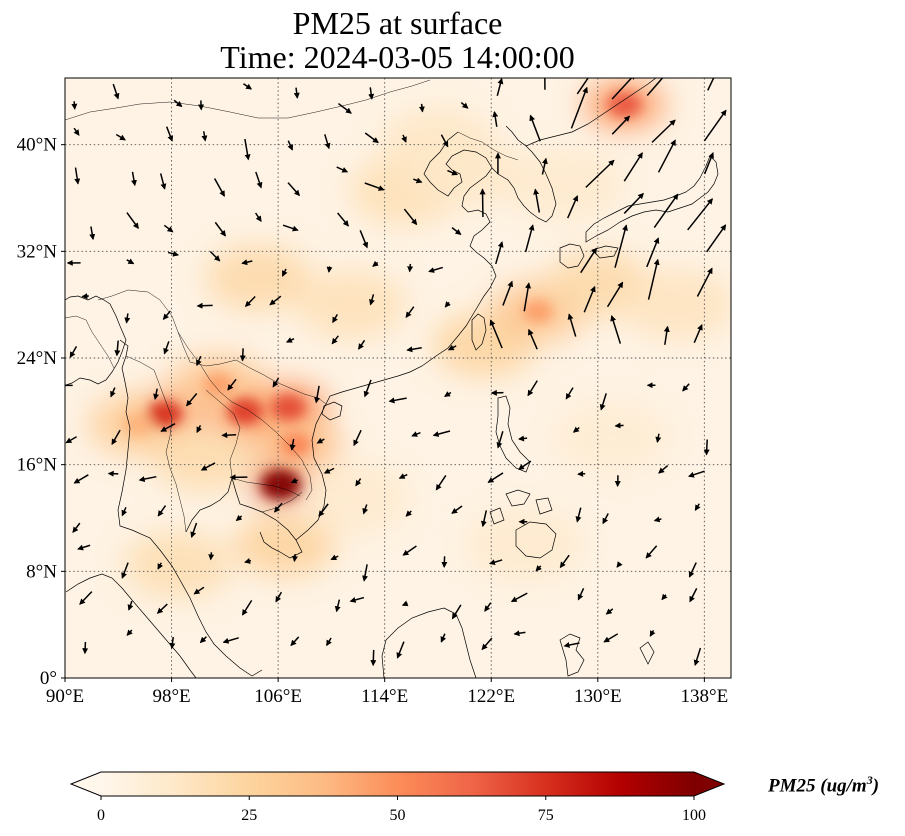 This screenshot has width=905, height=836. What do you see at coordinates (245, 416) in the screenshot?
I see `border-laos` at bounding box center [245, 416].